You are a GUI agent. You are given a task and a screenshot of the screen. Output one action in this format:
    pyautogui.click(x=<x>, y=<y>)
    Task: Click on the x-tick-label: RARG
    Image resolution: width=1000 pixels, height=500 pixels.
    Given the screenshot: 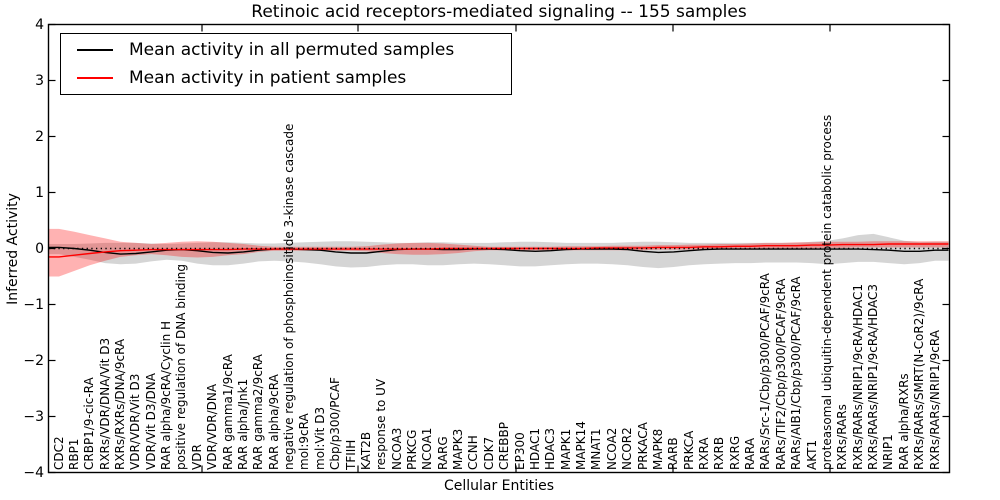 What is the action you would take?
    pyautogui.click(x=442, y=453)
    